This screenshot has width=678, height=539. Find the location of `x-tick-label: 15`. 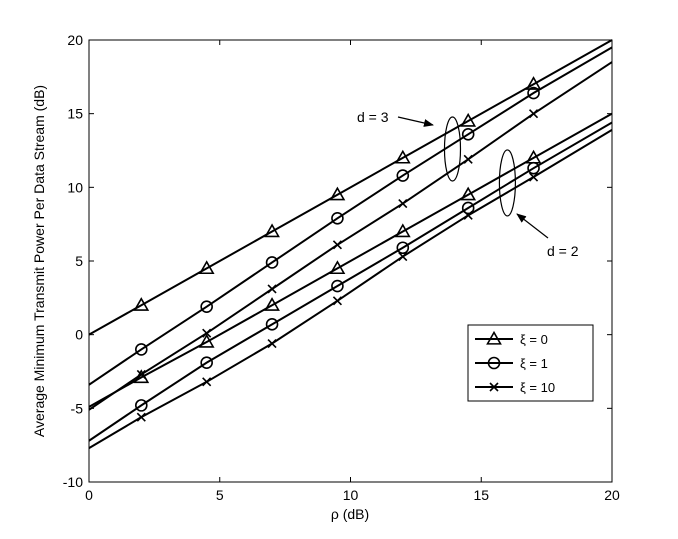

x-tick-label: 15 is located at coordinates (481, 495).